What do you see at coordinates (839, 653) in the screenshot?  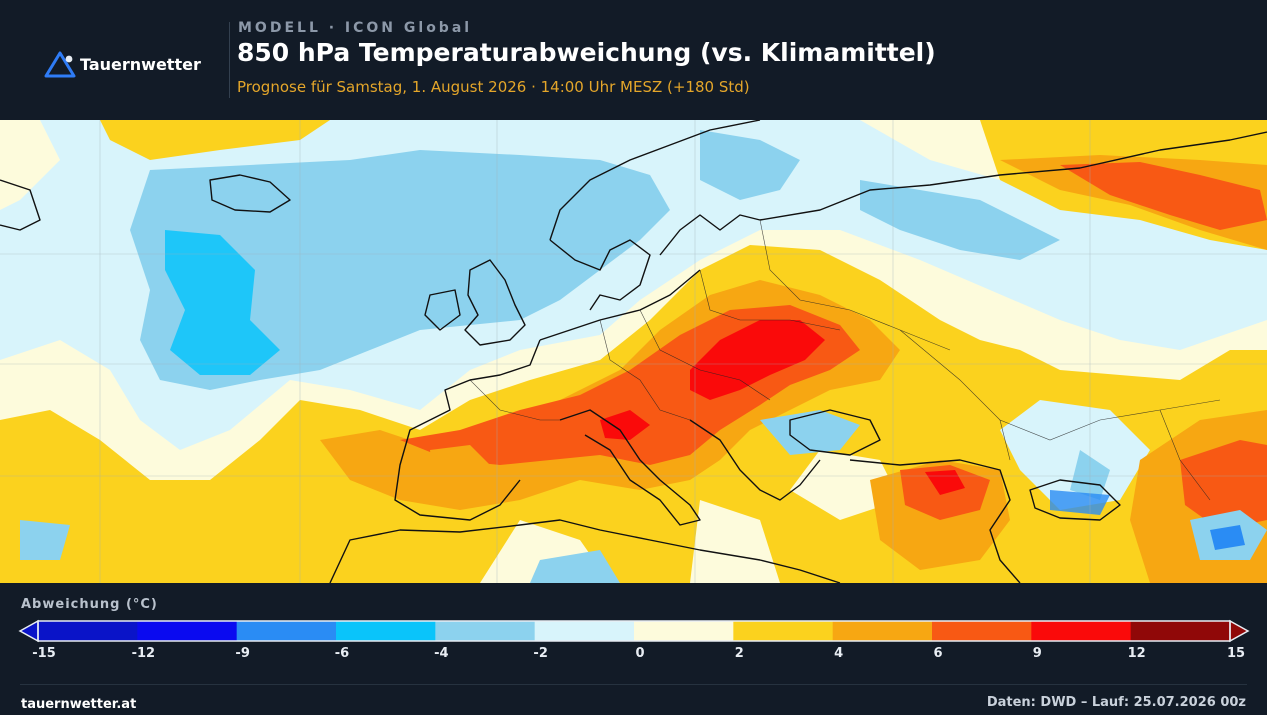 I see `legend-tick-label: 4` at bounding box center [839, 653].